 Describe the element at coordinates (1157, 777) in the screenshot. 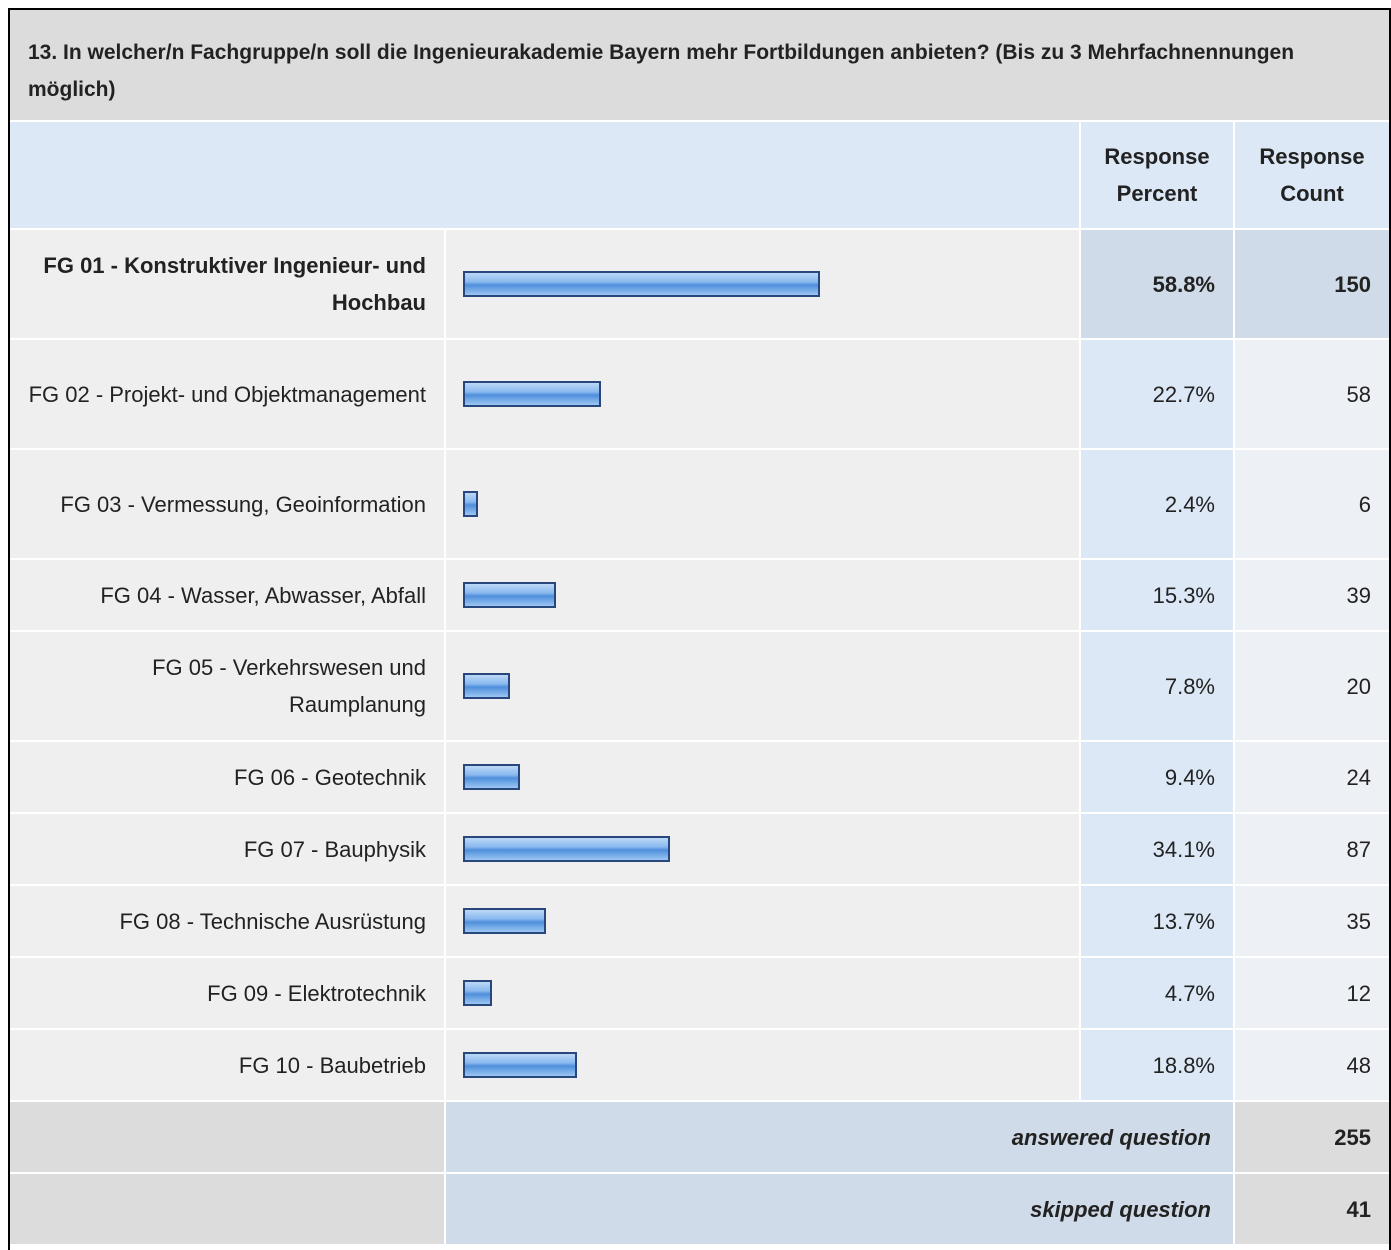

I see `response-percent: 9.4%` at that location.